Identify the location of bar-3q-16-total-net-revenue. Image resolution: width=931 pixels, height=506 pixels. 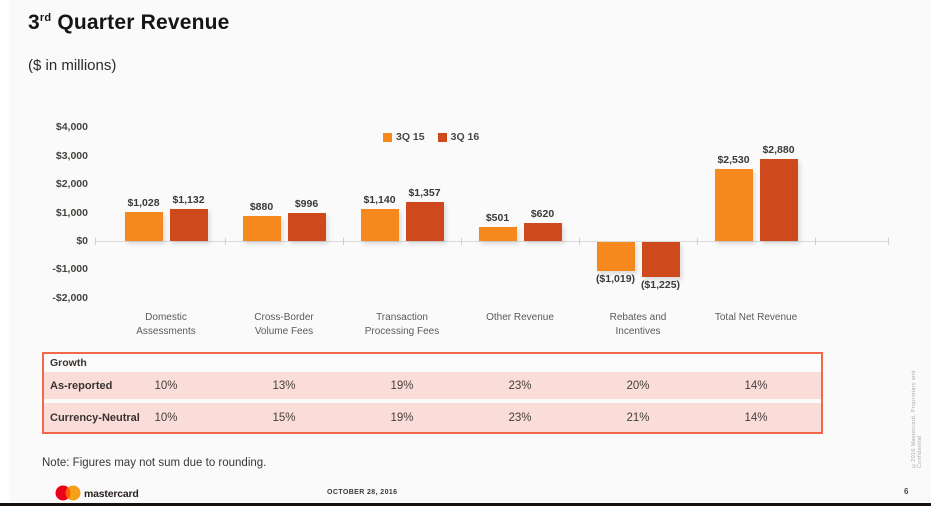
(778, 200).